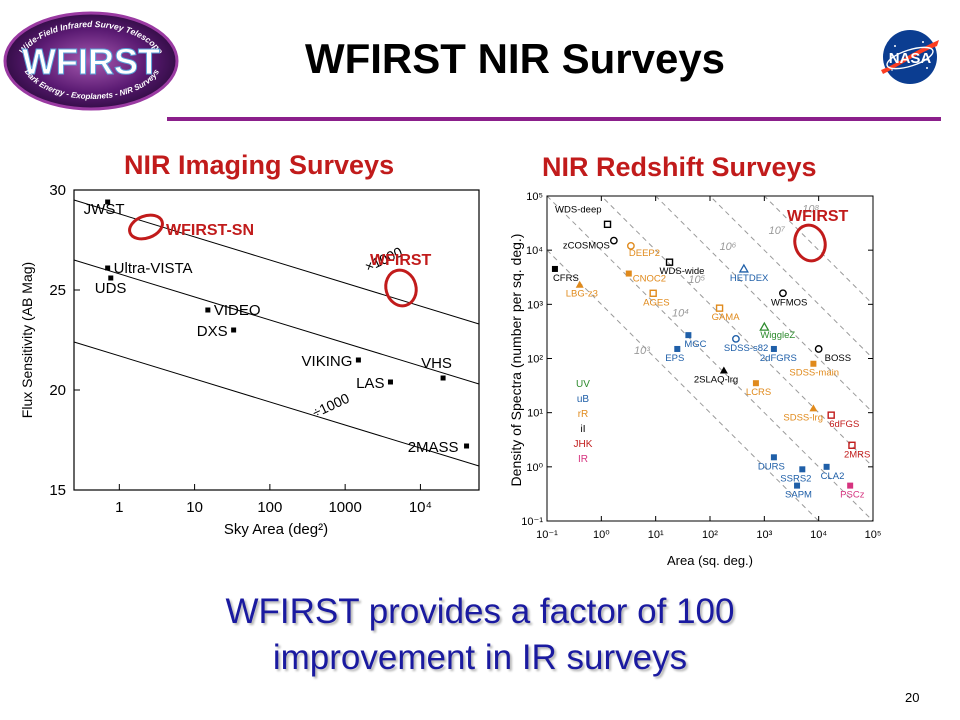 This screenshot has width=960, height=720. What do you see at coordinates (269, 507) in the screenshot?
I see `imaging-x-tick-label: 100` at bounding box center [269, 507].